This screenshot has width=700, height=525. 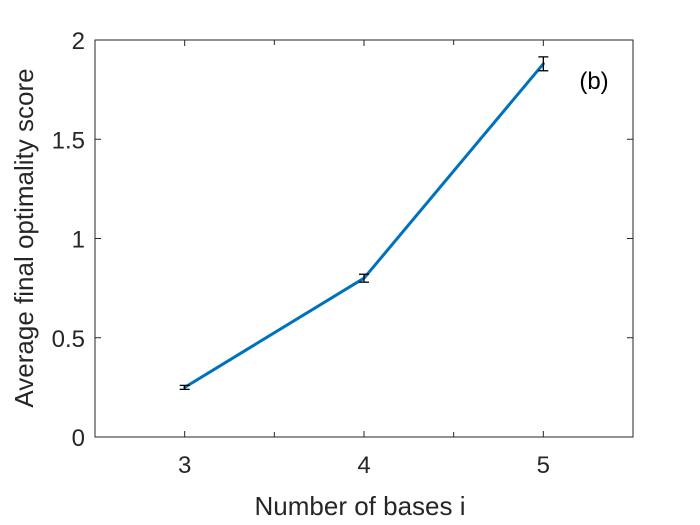 I want to click on x-axis-label: Number of bases i, so click(x=360, y=506).